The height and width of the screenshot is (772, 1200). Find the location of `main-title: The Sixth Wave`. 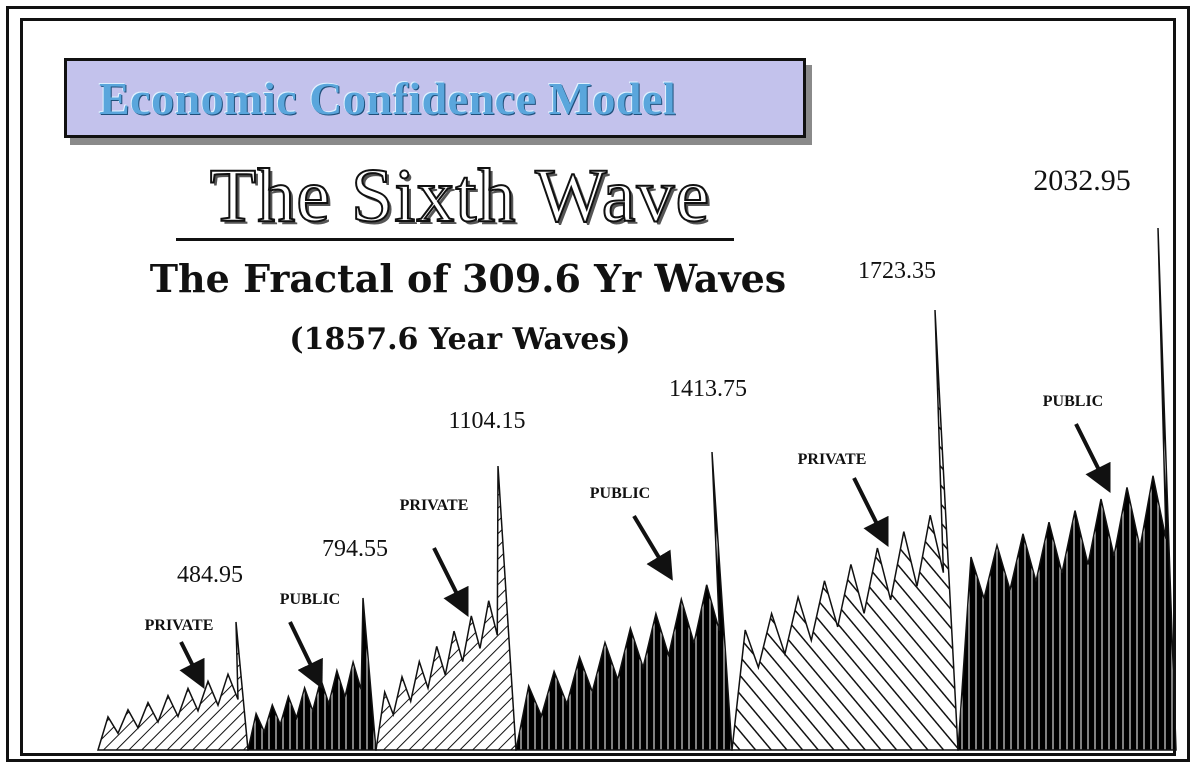

main-title: The Sixth Wave is located at coordinates (460, 196).